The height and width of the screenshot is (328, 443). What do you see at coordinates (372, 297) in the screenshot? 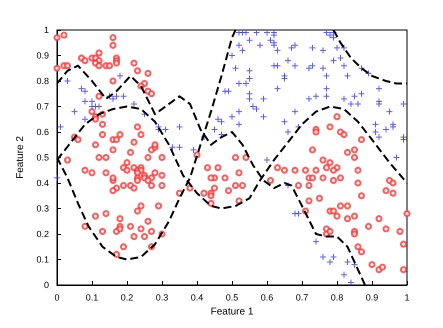
I see `x-tick-label: 0.9` at bounding box center [372, 297].